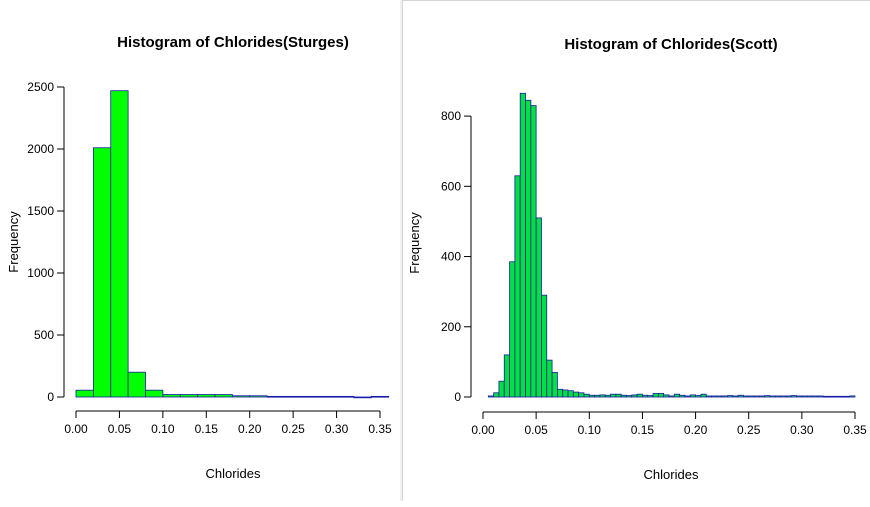 This screenshot has width=870, height=507. I want to click on y-tick-label: 500, so click(44, 335).